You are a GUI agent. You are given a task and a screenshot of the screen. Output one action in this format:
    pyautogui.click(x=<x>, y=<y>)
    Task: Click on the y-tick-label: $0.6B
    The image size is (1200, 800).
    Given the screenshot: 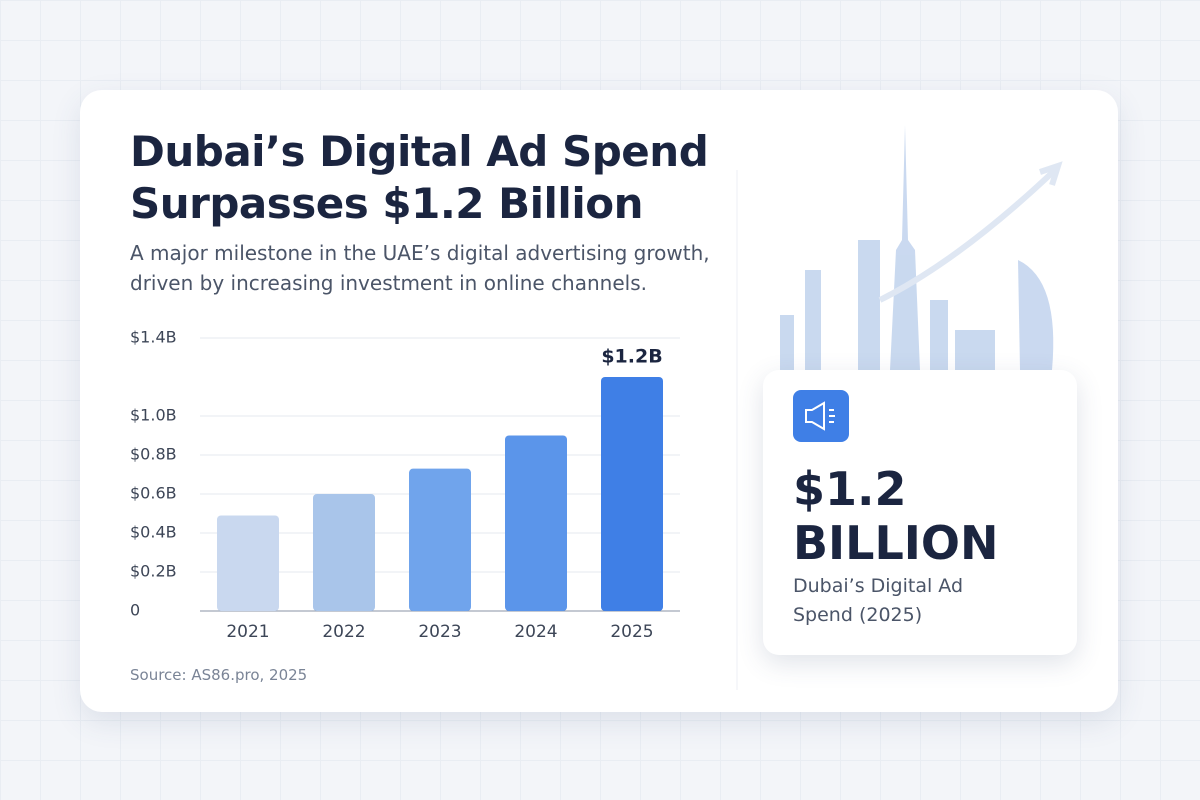 What is the action you would take?
    pyautogui.click(x=153, y=493)
    